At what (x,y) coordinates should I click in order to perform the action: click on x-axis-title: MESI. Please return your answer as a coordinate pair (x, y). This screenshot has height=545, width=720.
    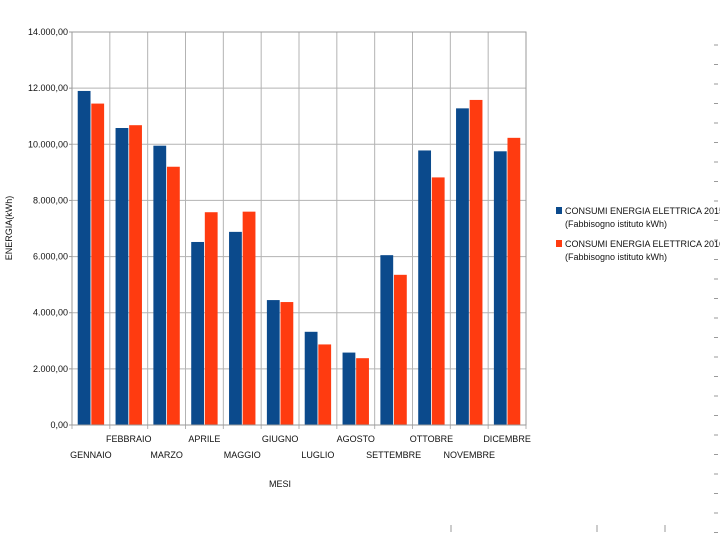
    Looking at the image, I should click on (280, 484).